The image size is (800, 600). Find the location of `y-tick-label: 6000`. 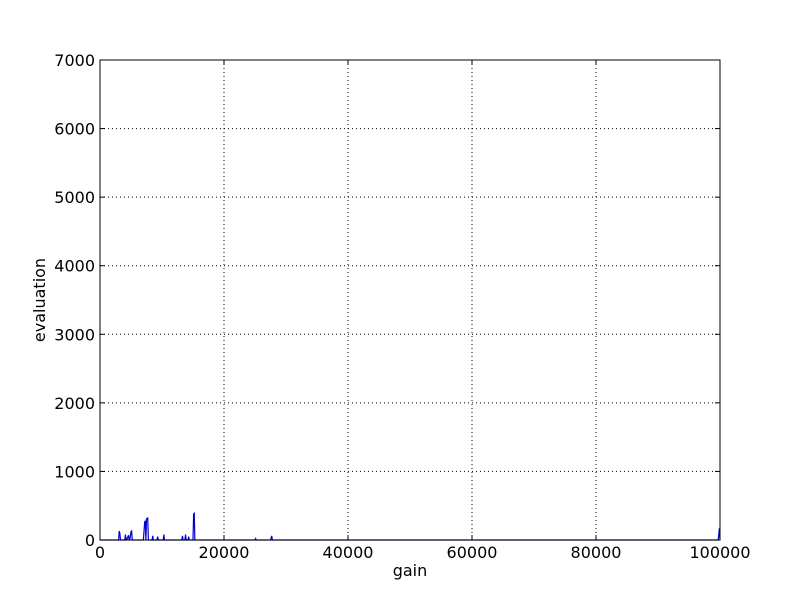

y-tick-label: 6000 is located at coordinates (74, 129).